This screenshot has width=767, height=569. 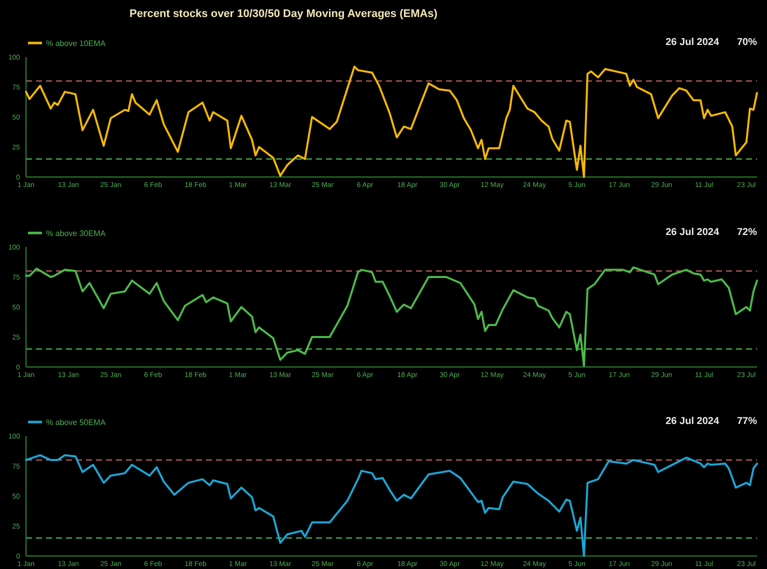 I want to click on legend-label: % above 50EMA, so click(x=76, y=422).